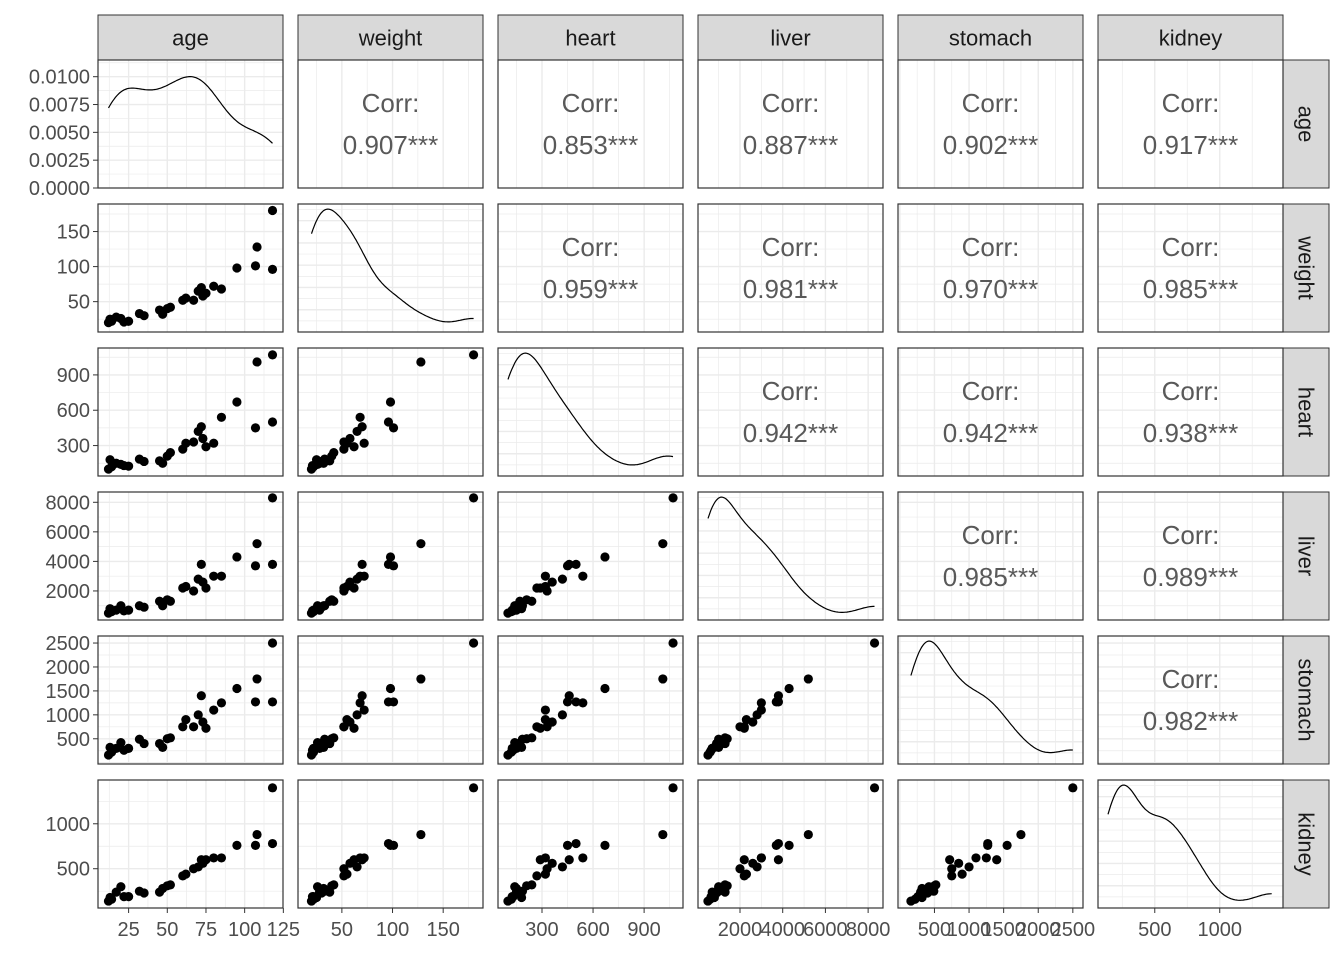 This screenshot has width=1344, height=960. What do you see at coordinates (68, 592) in the screenshot?
I see `y-tick-label: 2000` at bounding box center [68, 592].